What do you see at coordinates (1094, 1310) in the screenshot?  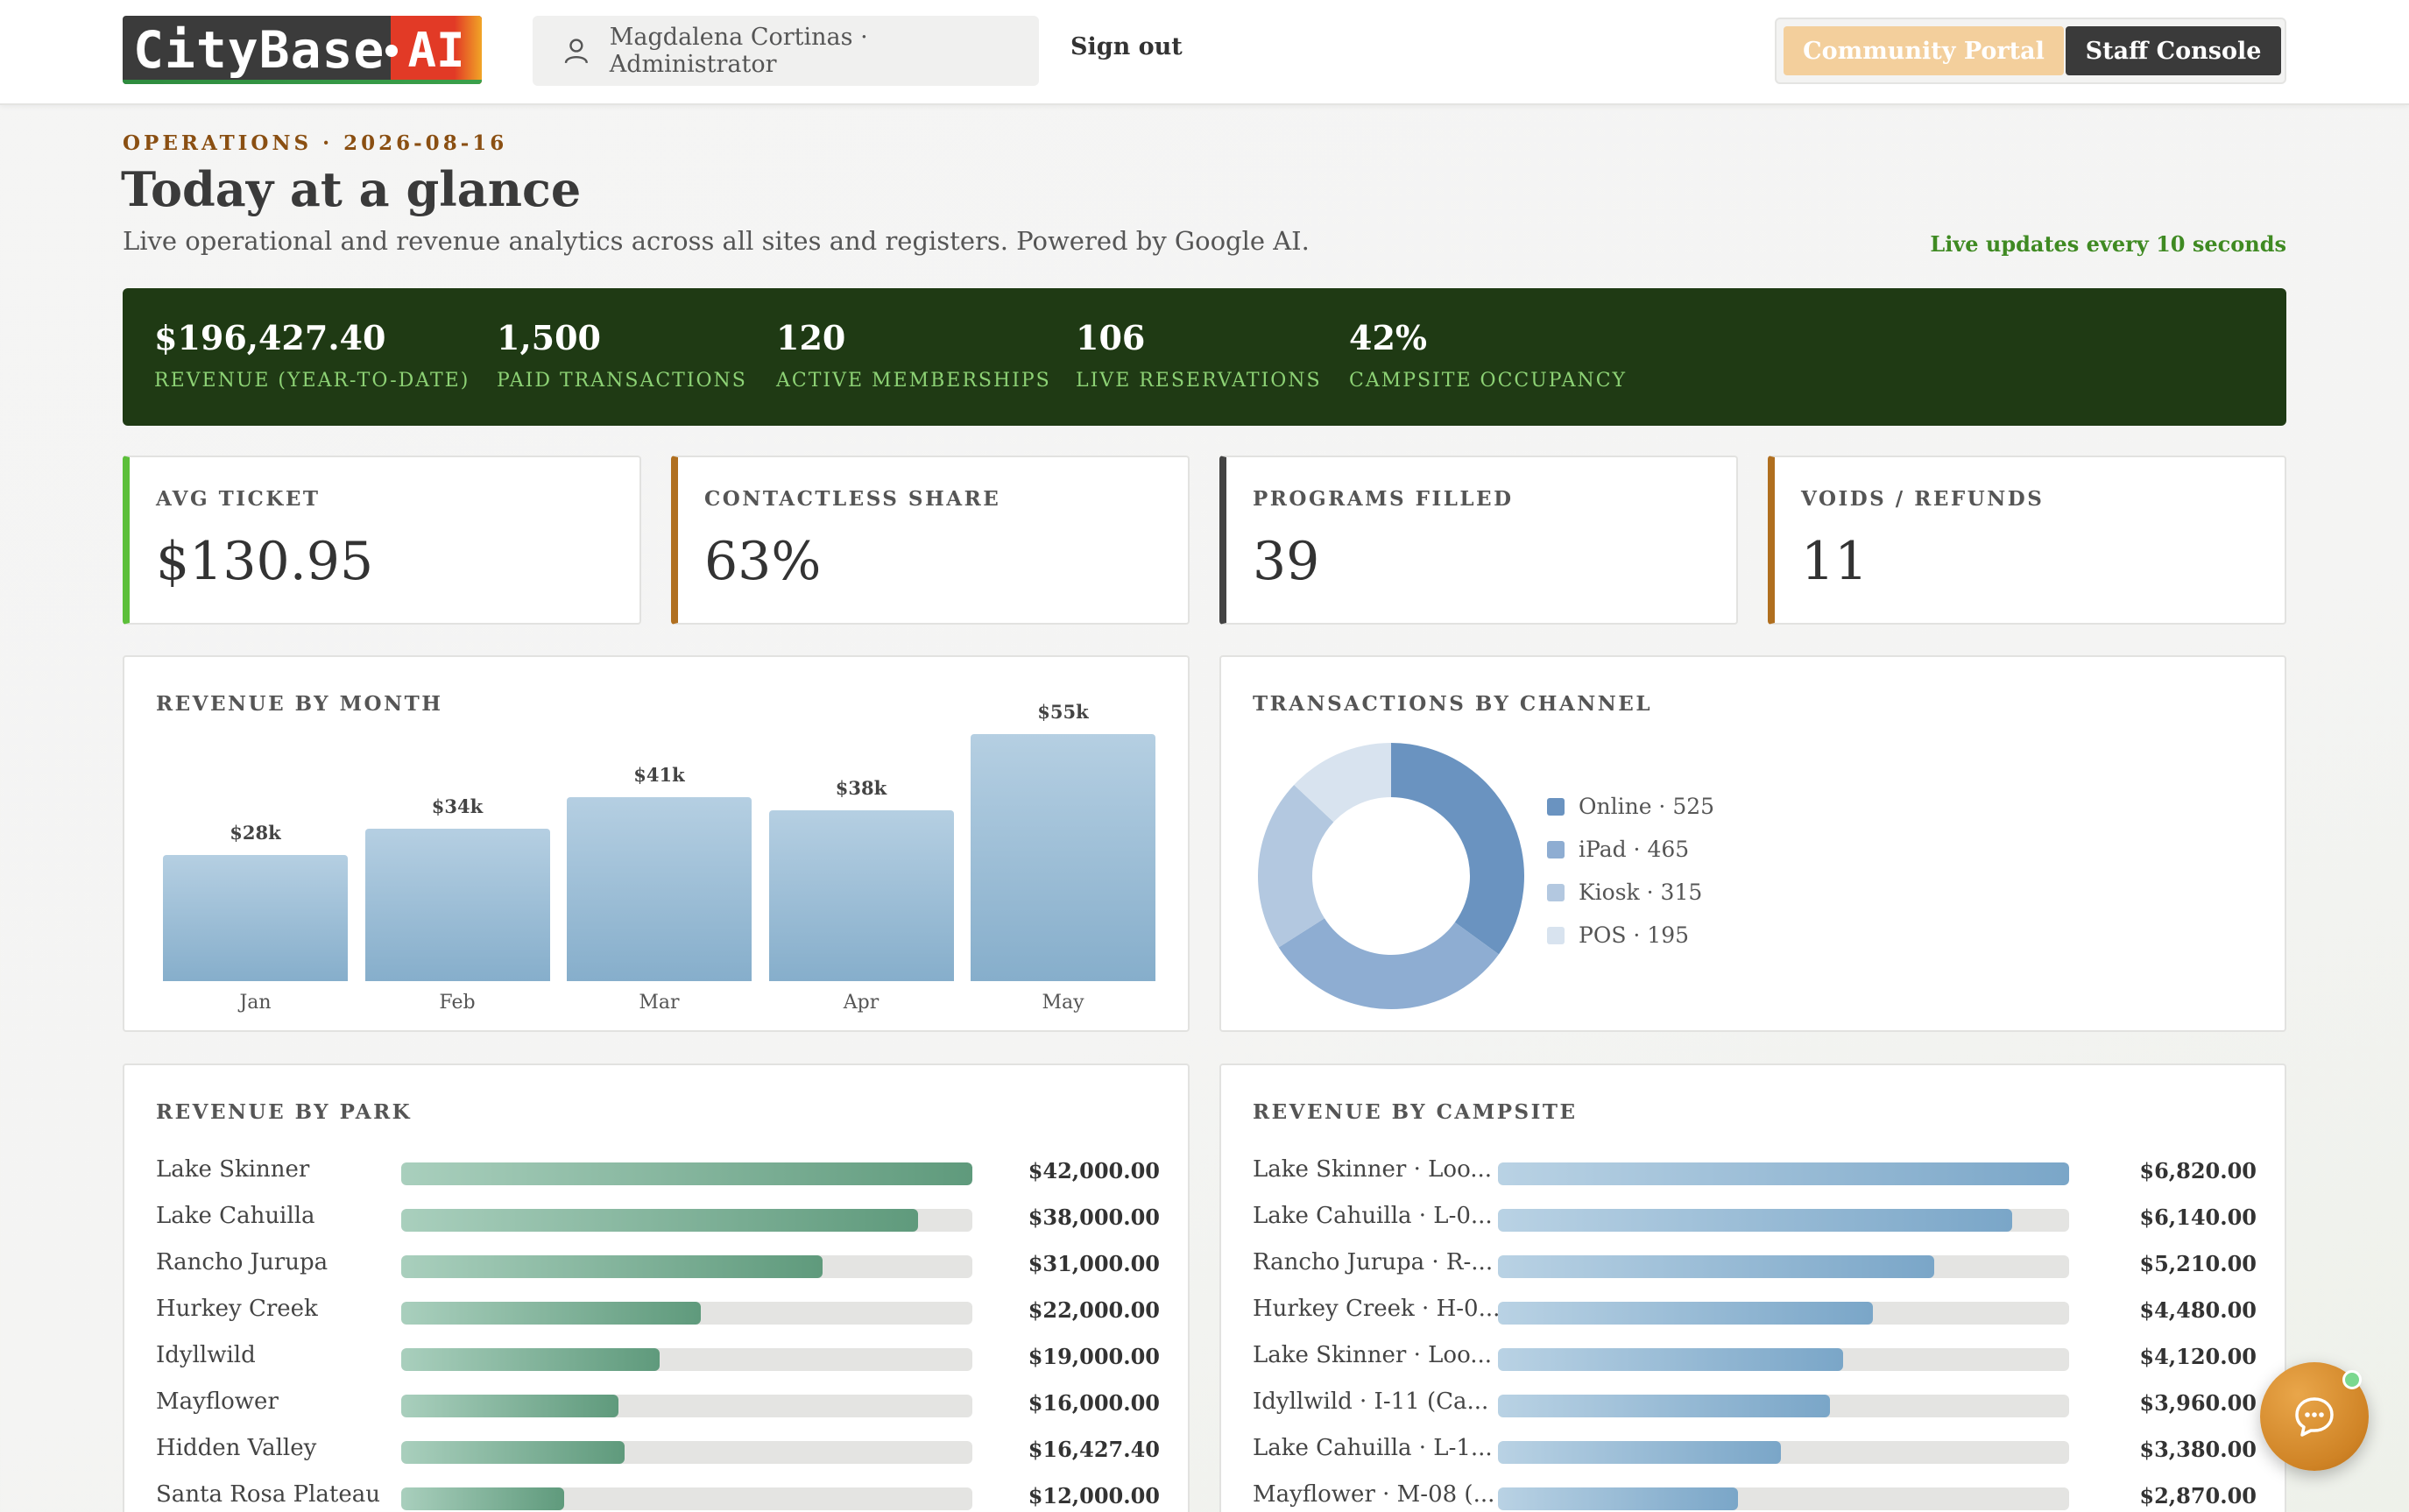 I see `row-value: $22,000.00` at bounding box center [1094, 1310].